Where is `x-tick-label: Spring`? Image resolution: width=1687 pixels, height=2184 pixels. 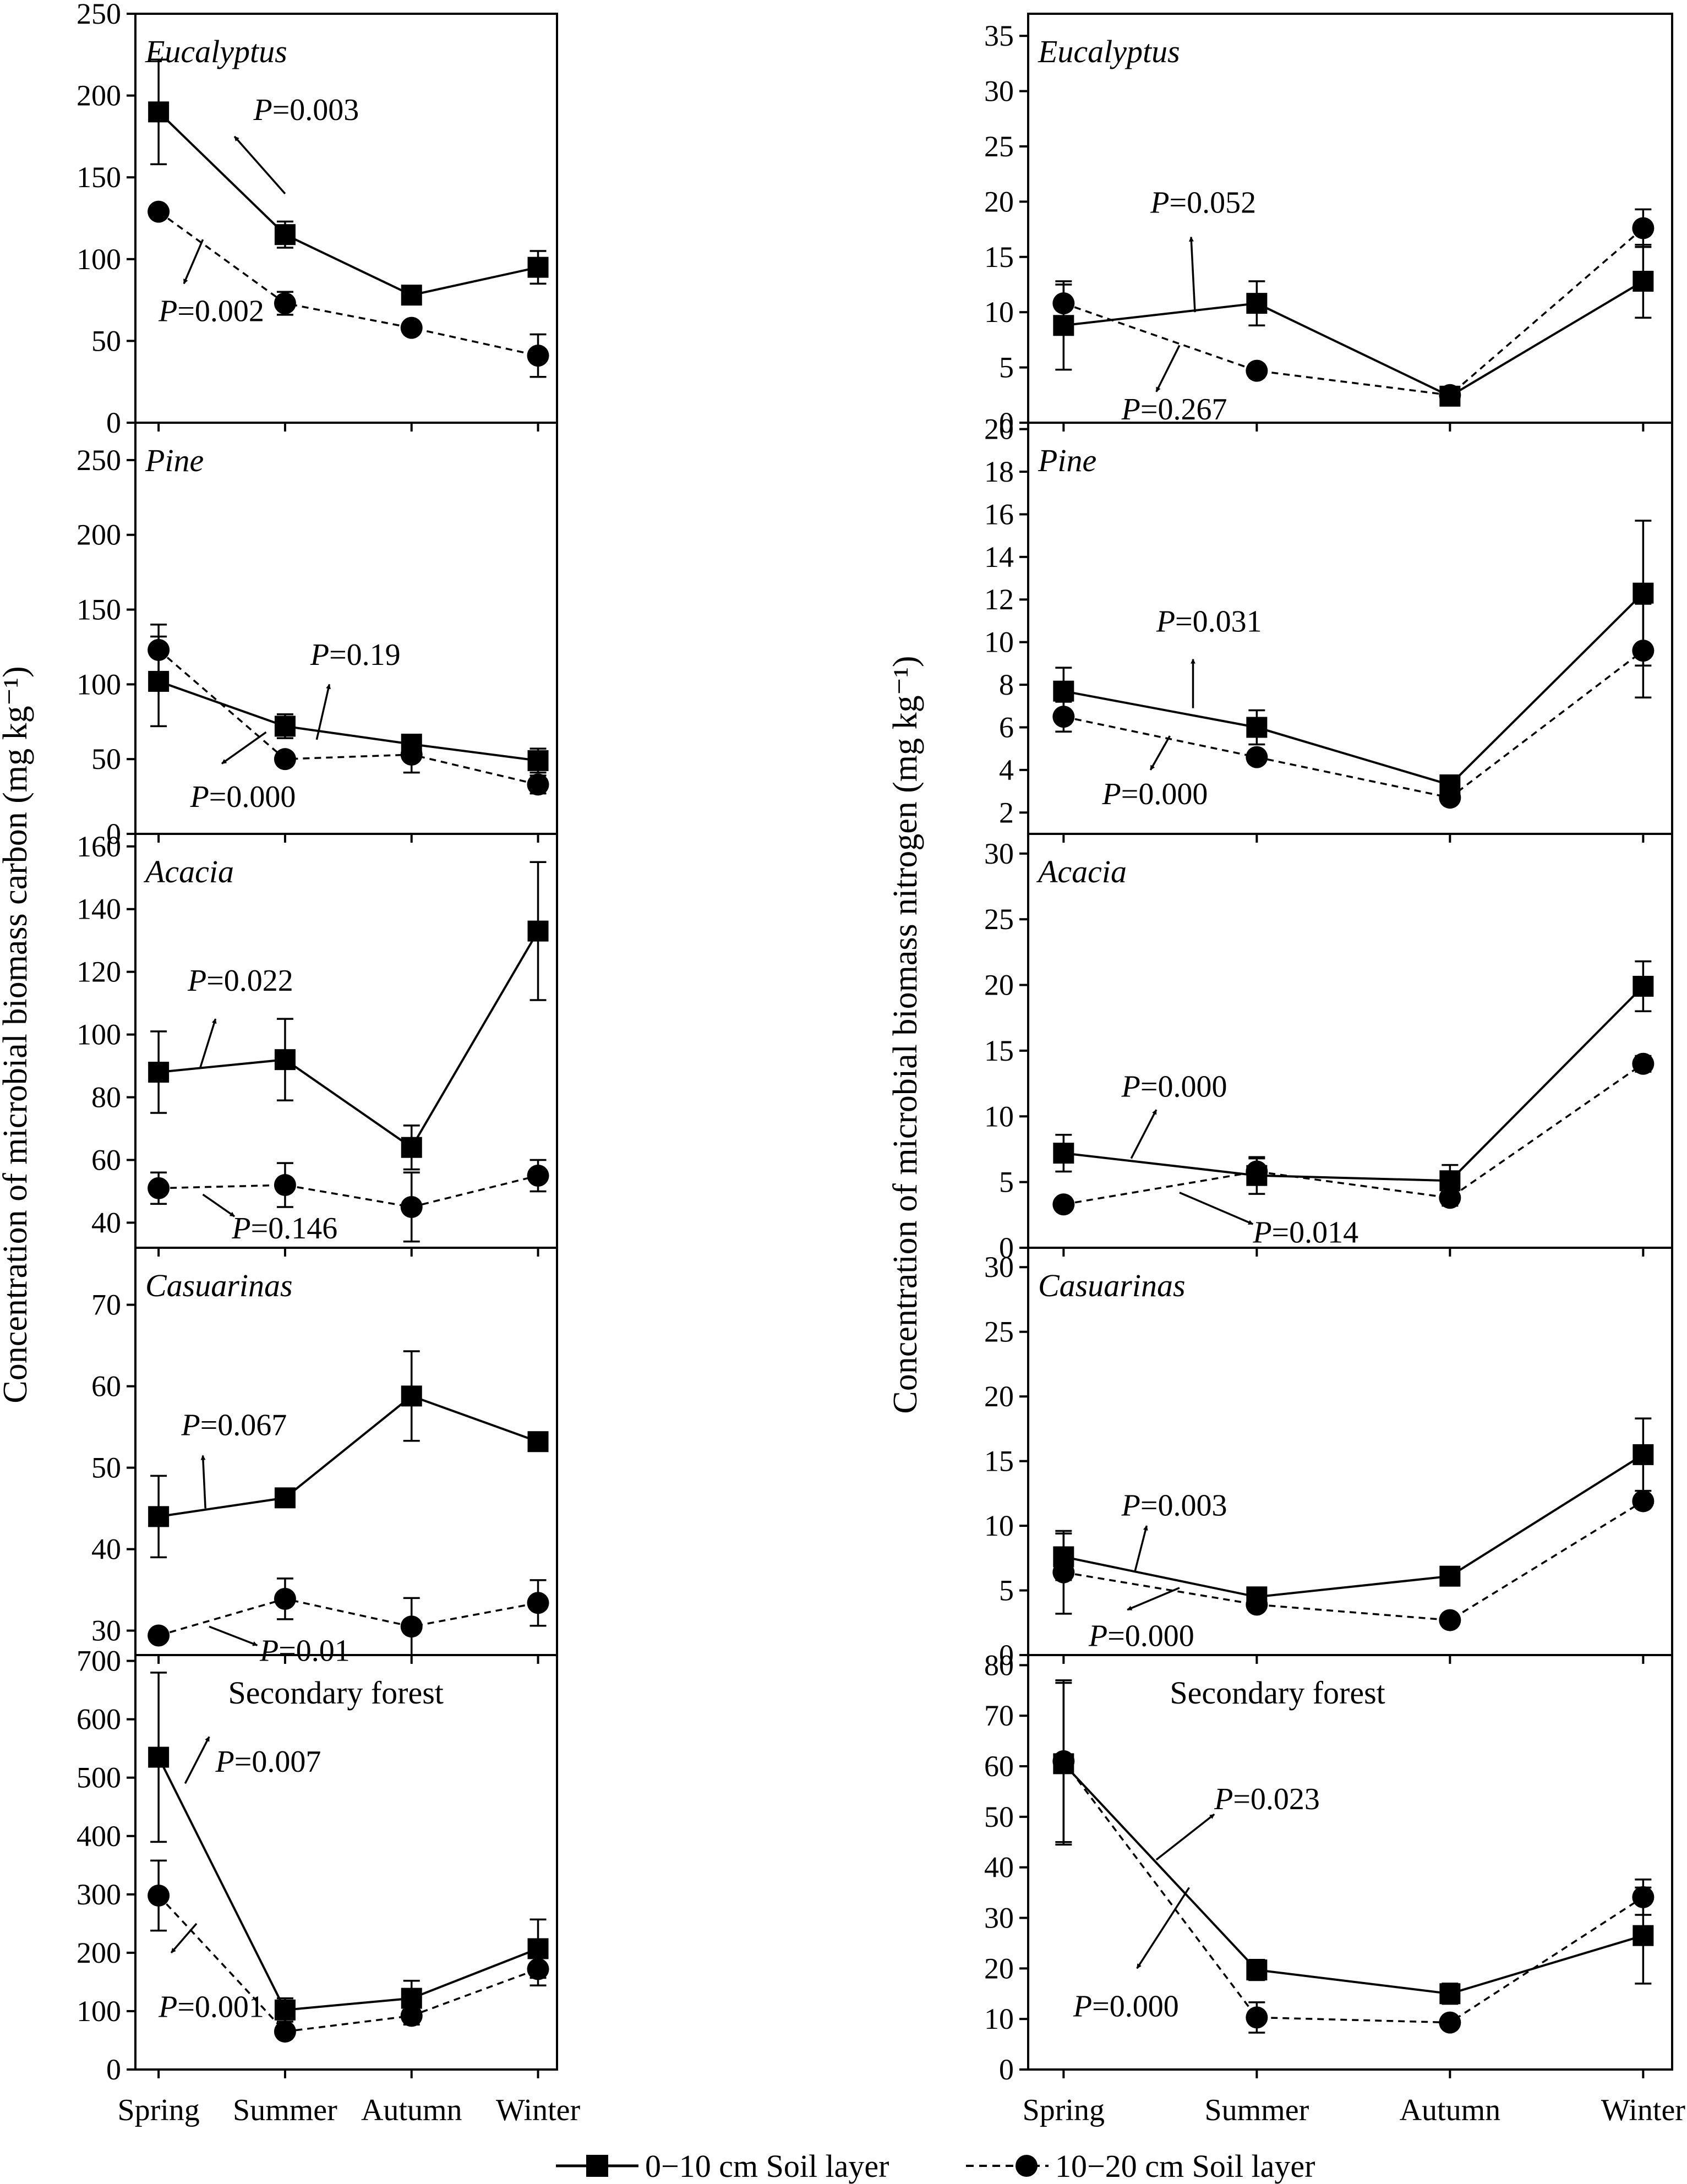
x-tick-label: Spring is located at coordinates (158, 2110).